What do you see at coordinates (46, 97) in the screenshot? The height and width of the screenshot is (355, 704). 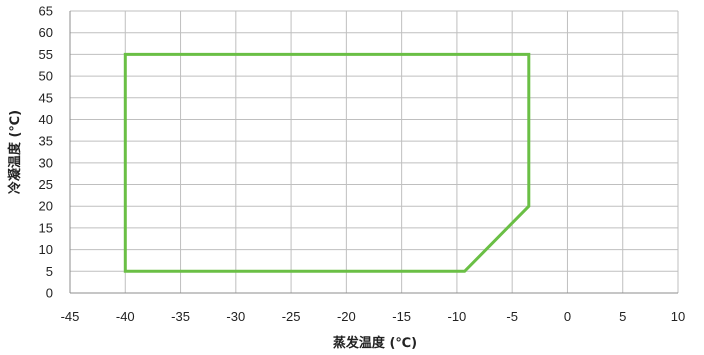 I see `y-tick-label: 45` at bounding box center [46, 97].